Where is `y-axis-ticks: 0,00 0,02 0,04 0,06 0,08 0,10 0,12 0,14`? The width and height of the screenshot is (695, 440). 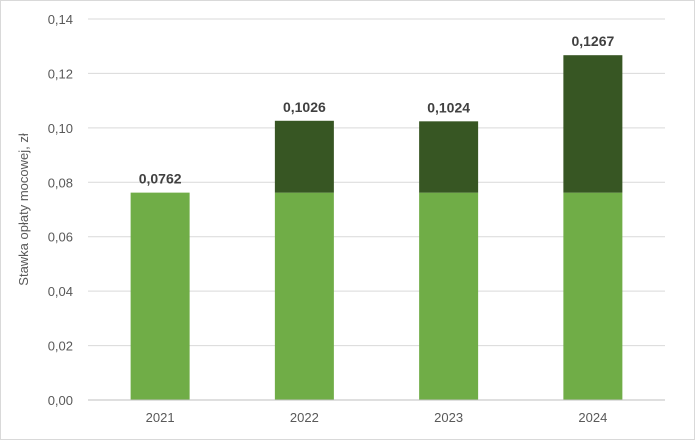
y-axis-ticks: 0,00 0,02 0,04 0,06 0,08 0,10 0,12 0,14 is located at coordinates (60, 210).